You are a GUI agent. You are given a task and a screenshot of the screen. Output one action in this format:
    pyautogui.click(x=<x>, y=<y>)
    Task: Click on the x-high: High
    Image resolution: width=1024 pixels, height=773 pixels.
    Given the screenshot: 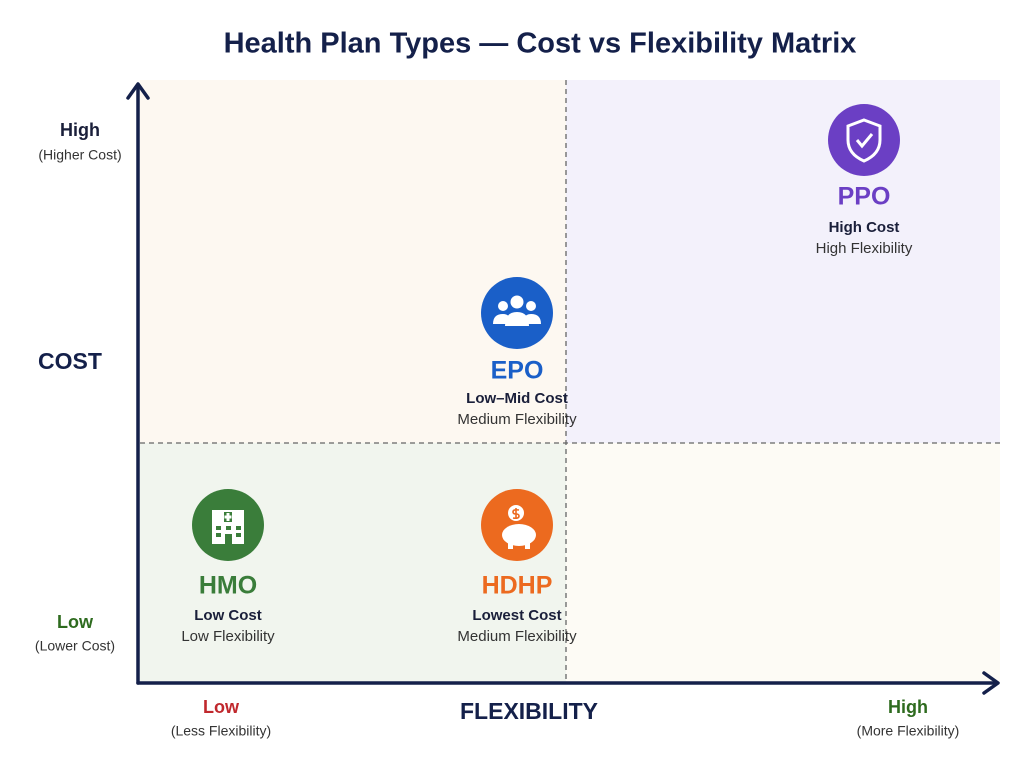 What is the action you would take?
    pyautogui.click(x=908, y=707)
    